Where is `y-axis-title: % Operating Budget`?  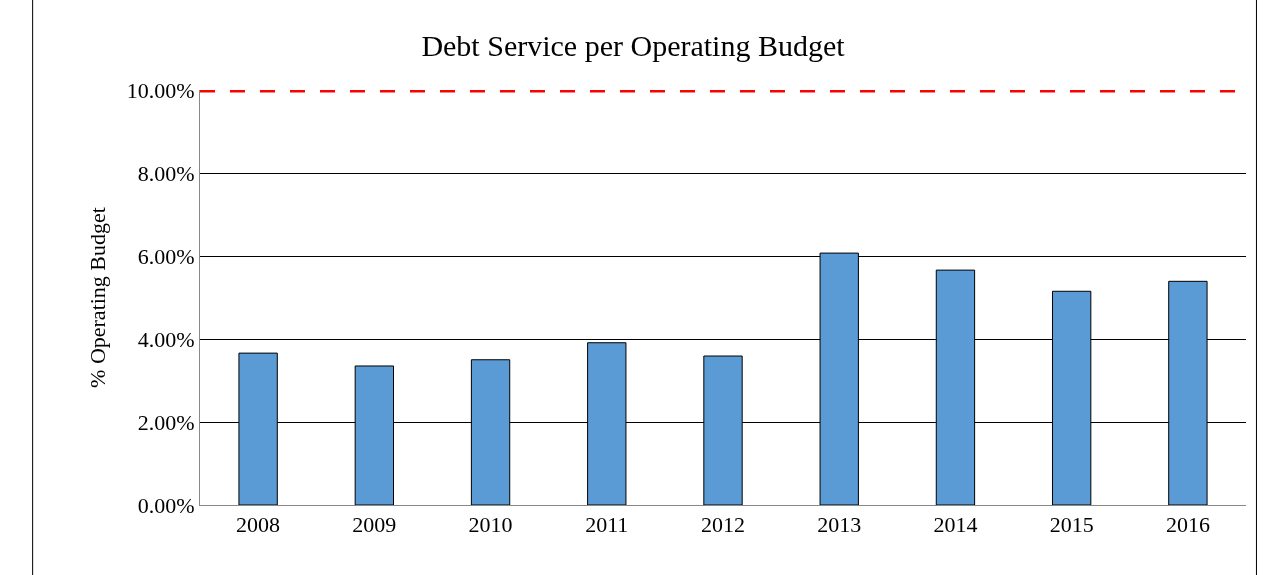 y-axis-title: % Operating Budget is located at coordinates (97, 297).